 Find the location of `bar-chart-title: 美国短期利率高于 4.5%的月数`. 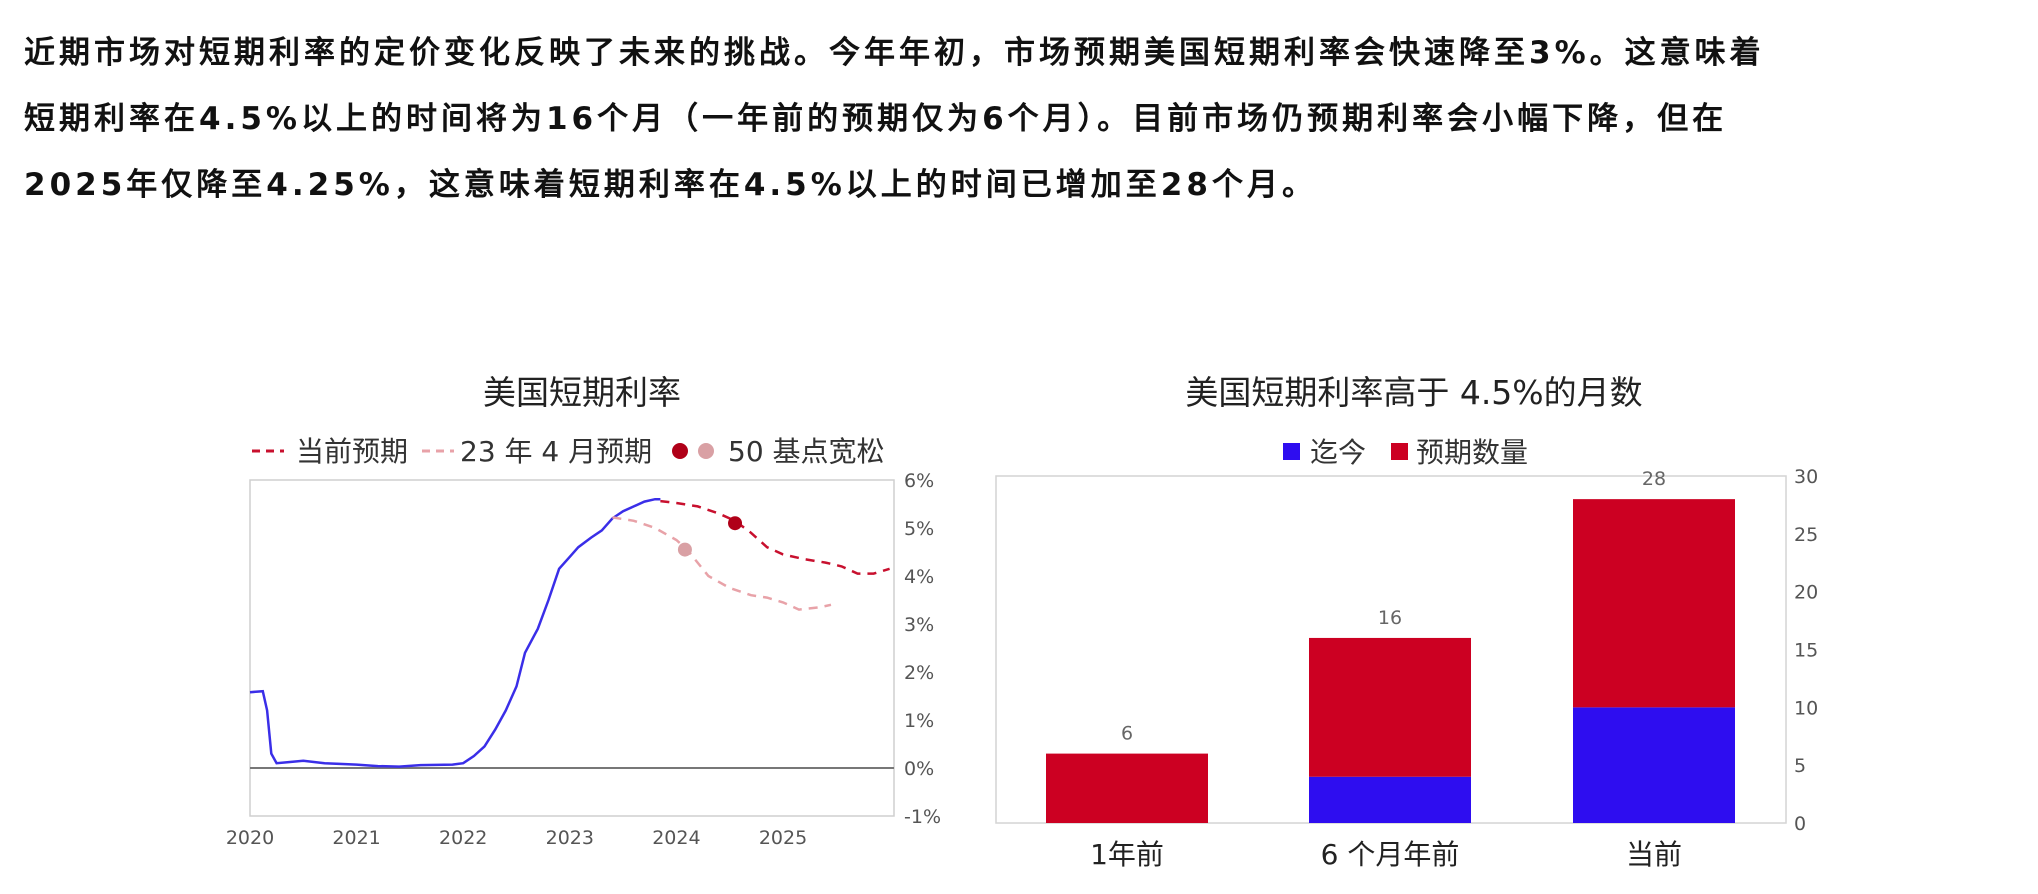

bar-chart-title: 美国短期利率高于 4.5%的月数 is located at coordinates (1413, 392).